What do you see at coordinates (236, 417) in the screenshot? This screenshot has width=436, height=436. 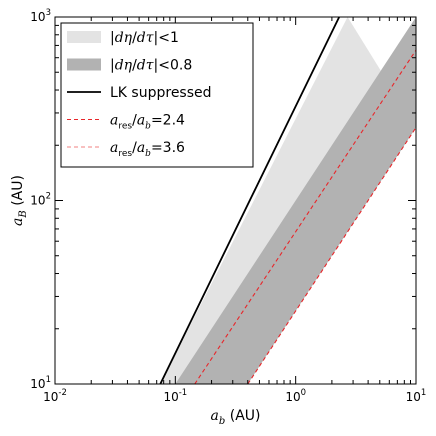 I see `x-axis-label: ab (AU)` at bounding box center [236, 417].